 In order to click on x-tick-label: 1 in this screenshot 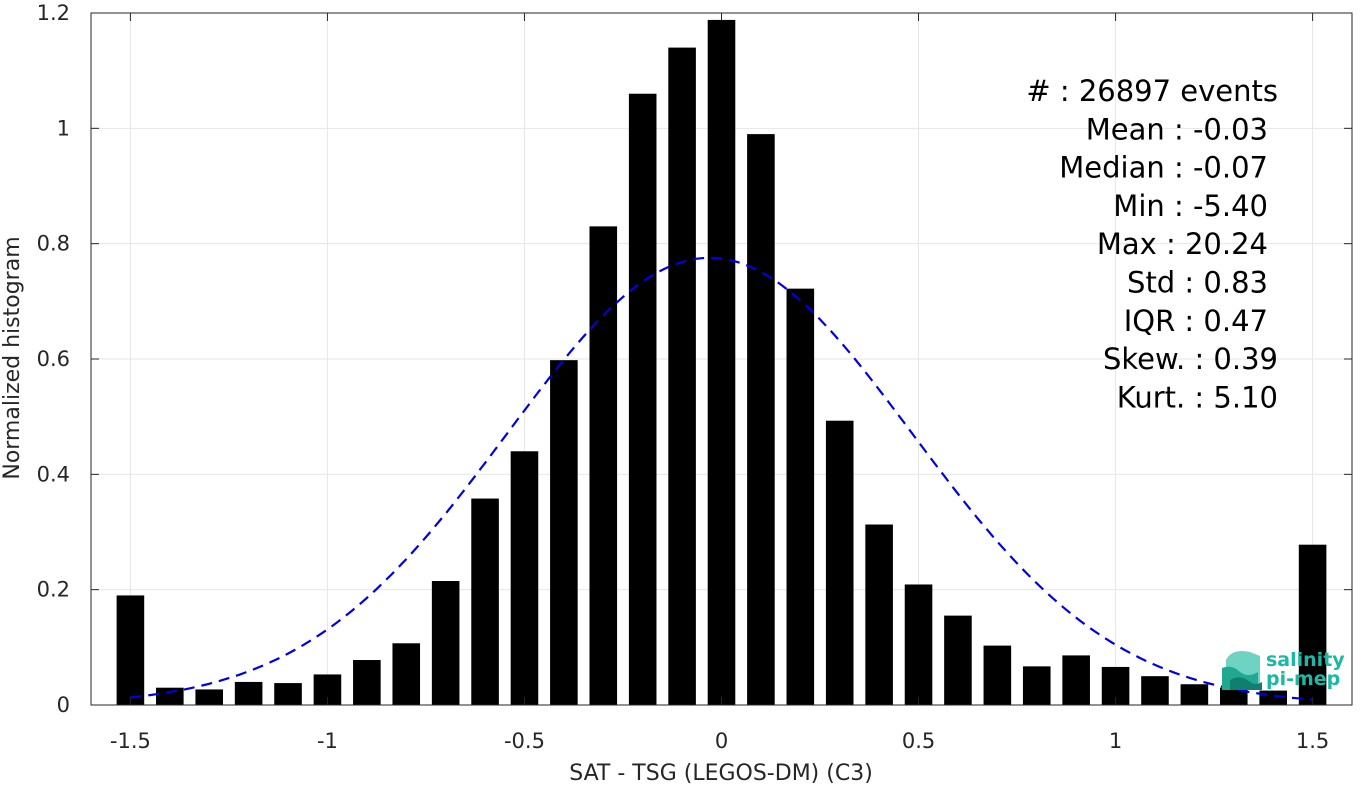, I will do `click(1115, 741)`.